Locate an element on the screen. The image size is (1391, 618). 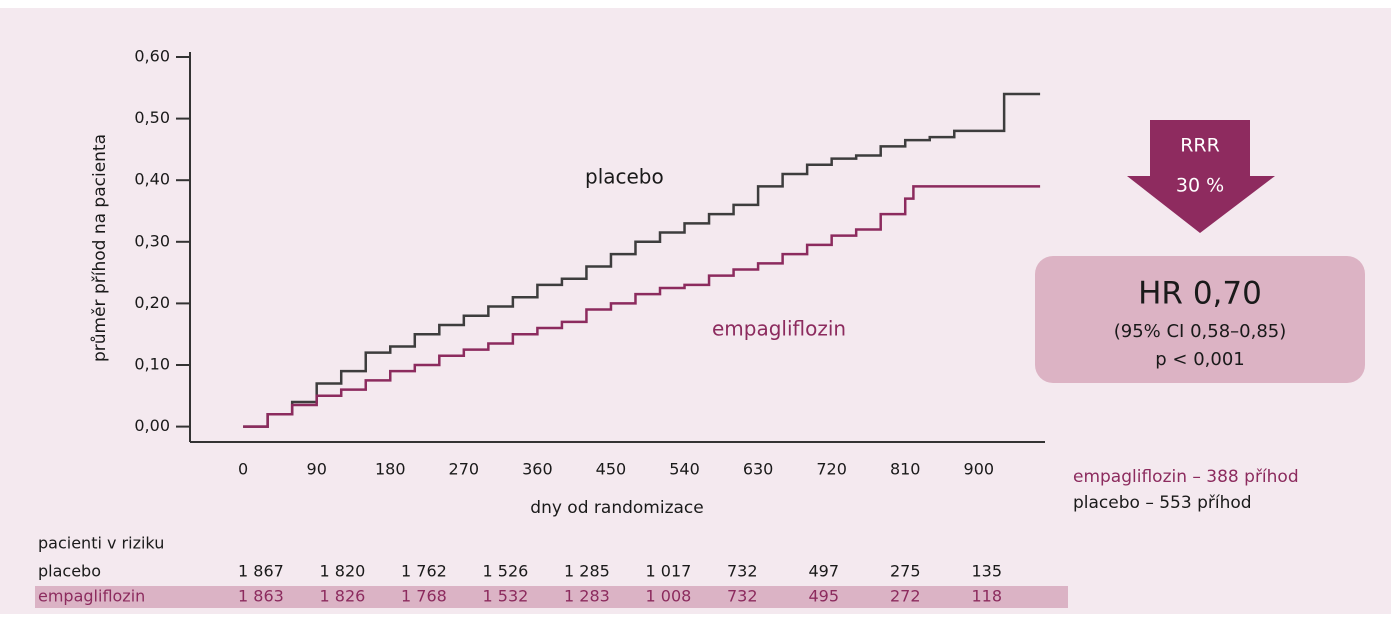
risk-value: 135 is located at coordinates (987, 571).